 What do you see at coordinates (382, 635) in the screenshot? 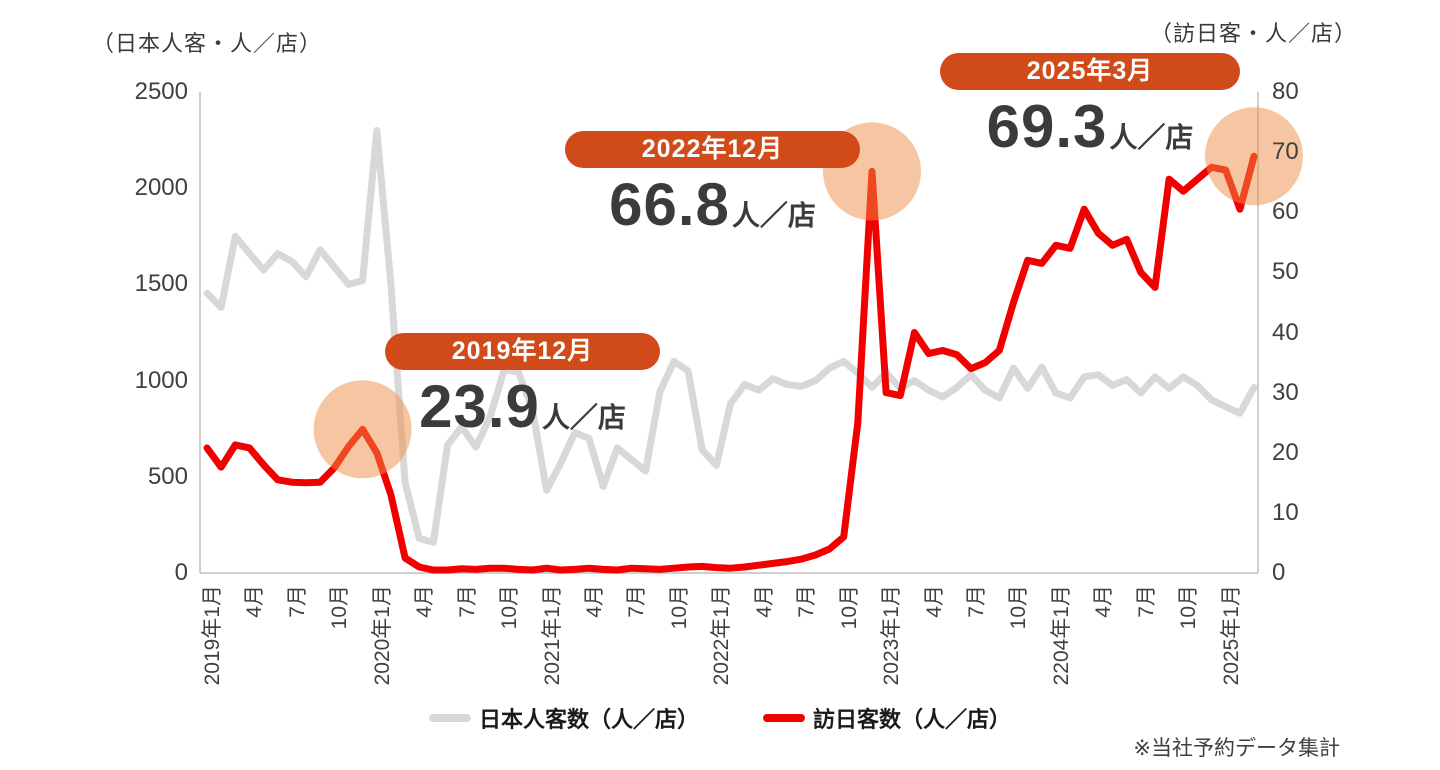
I see `x-axis-tick-label: 2020年1月` at bounding box center [382, 635].